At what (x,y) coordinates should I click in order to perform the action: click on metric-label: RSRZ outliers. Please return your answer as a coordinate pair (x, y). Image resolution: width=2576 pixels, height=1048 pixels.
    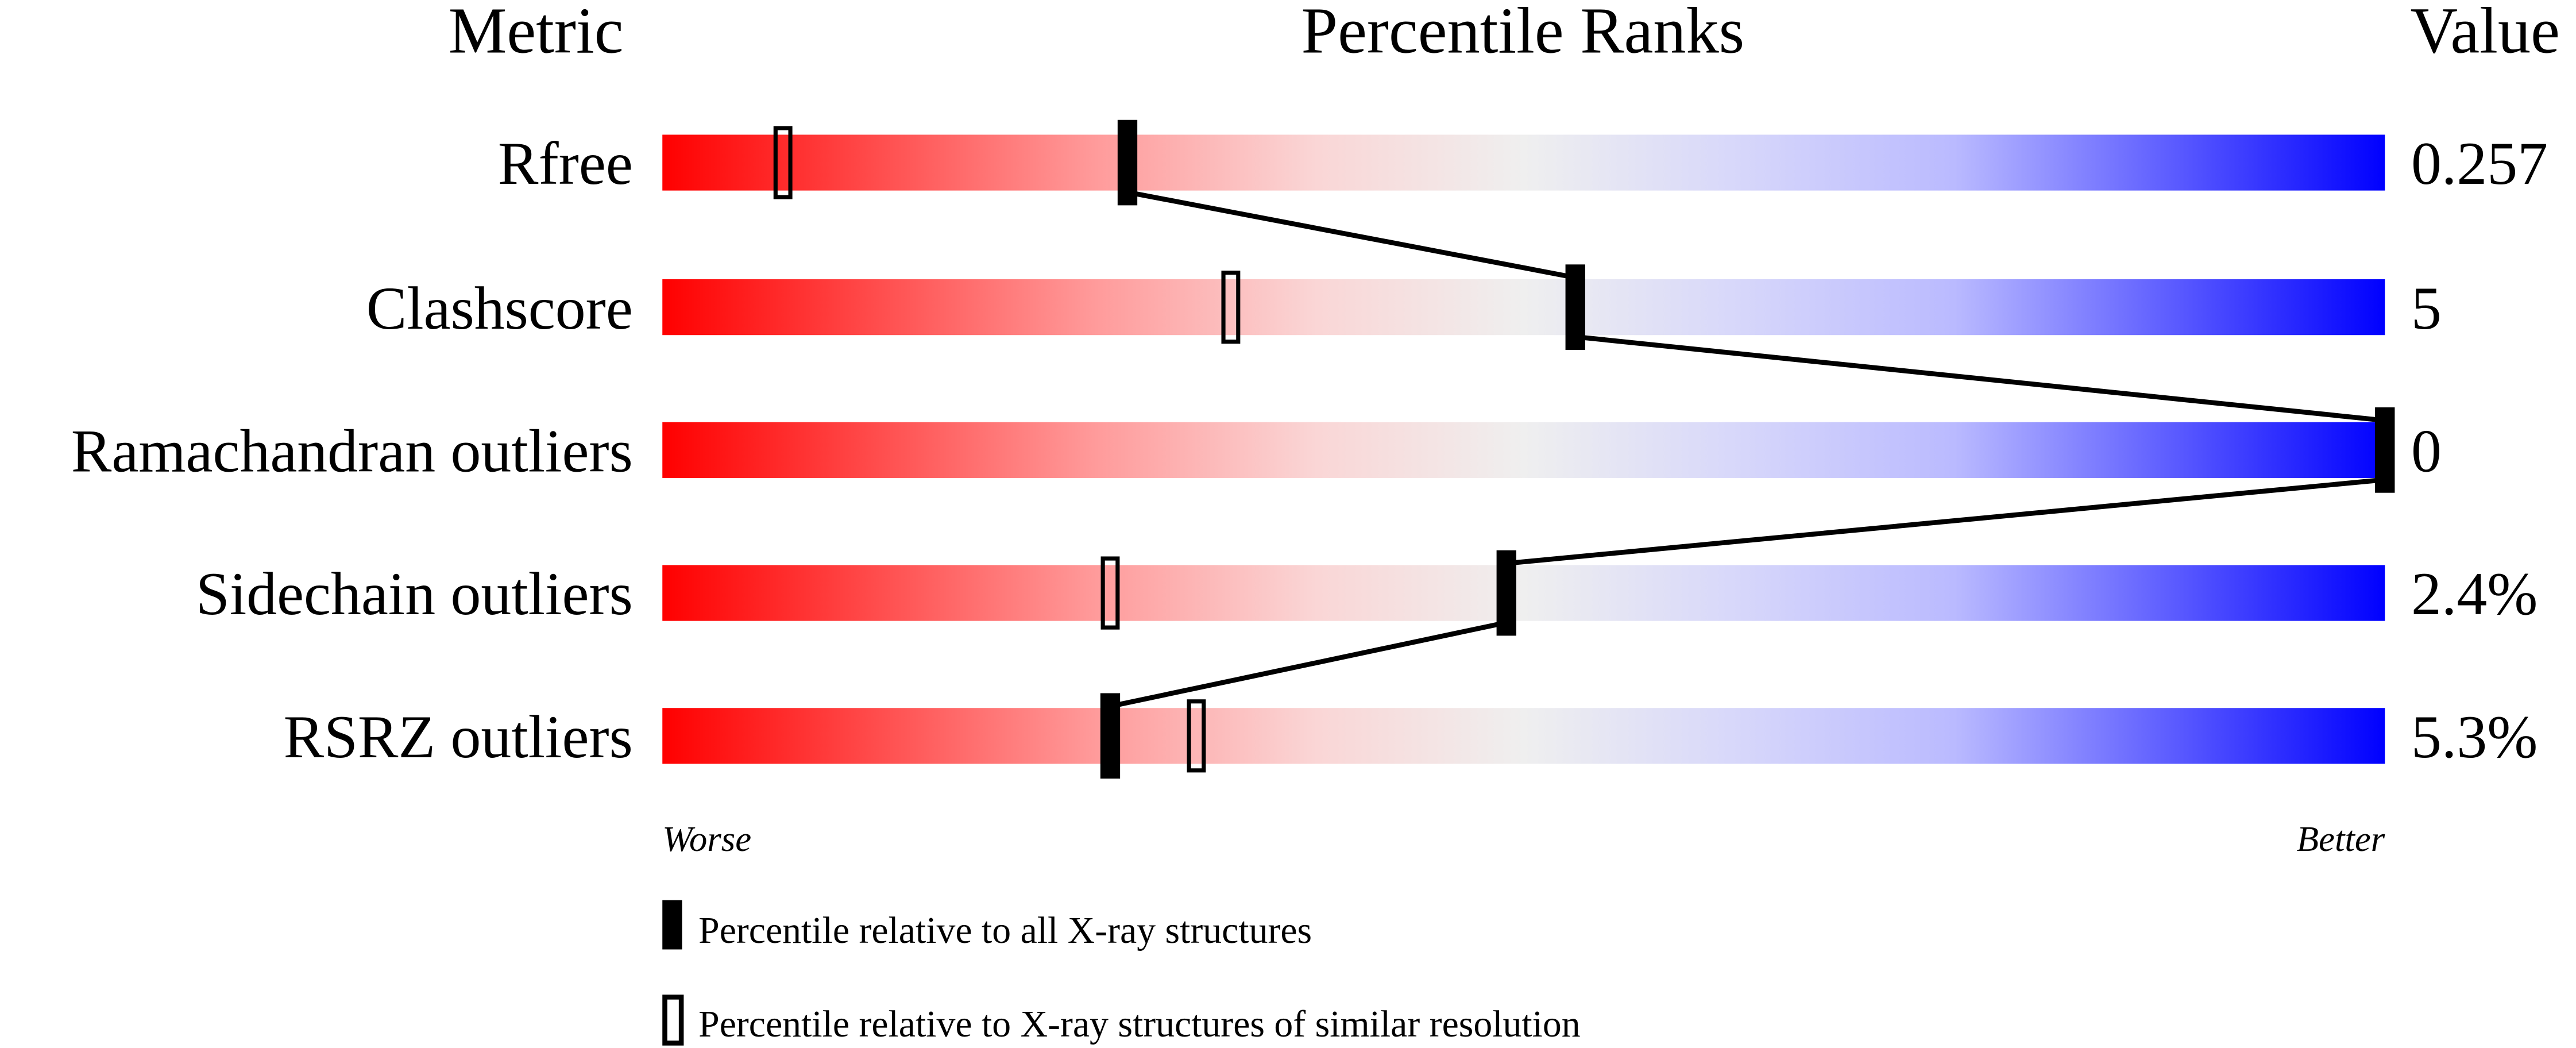
    Looking at the image, I should click on (458, 736).